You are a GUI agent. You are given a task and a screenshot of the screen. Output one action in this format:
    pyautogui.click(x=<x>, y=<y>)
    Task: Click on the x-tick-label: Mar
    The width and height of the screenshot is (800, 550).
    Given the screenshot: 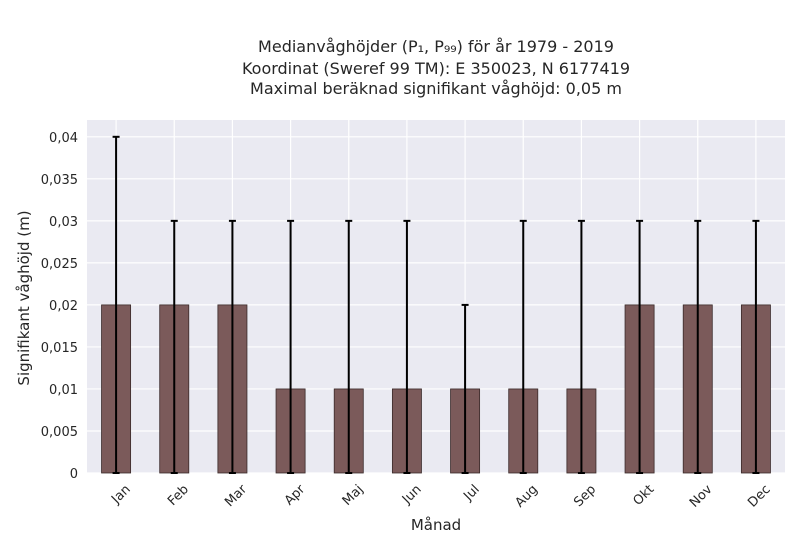 What is the action you would take?
    pyautogui.click(x=236, y=496)
    